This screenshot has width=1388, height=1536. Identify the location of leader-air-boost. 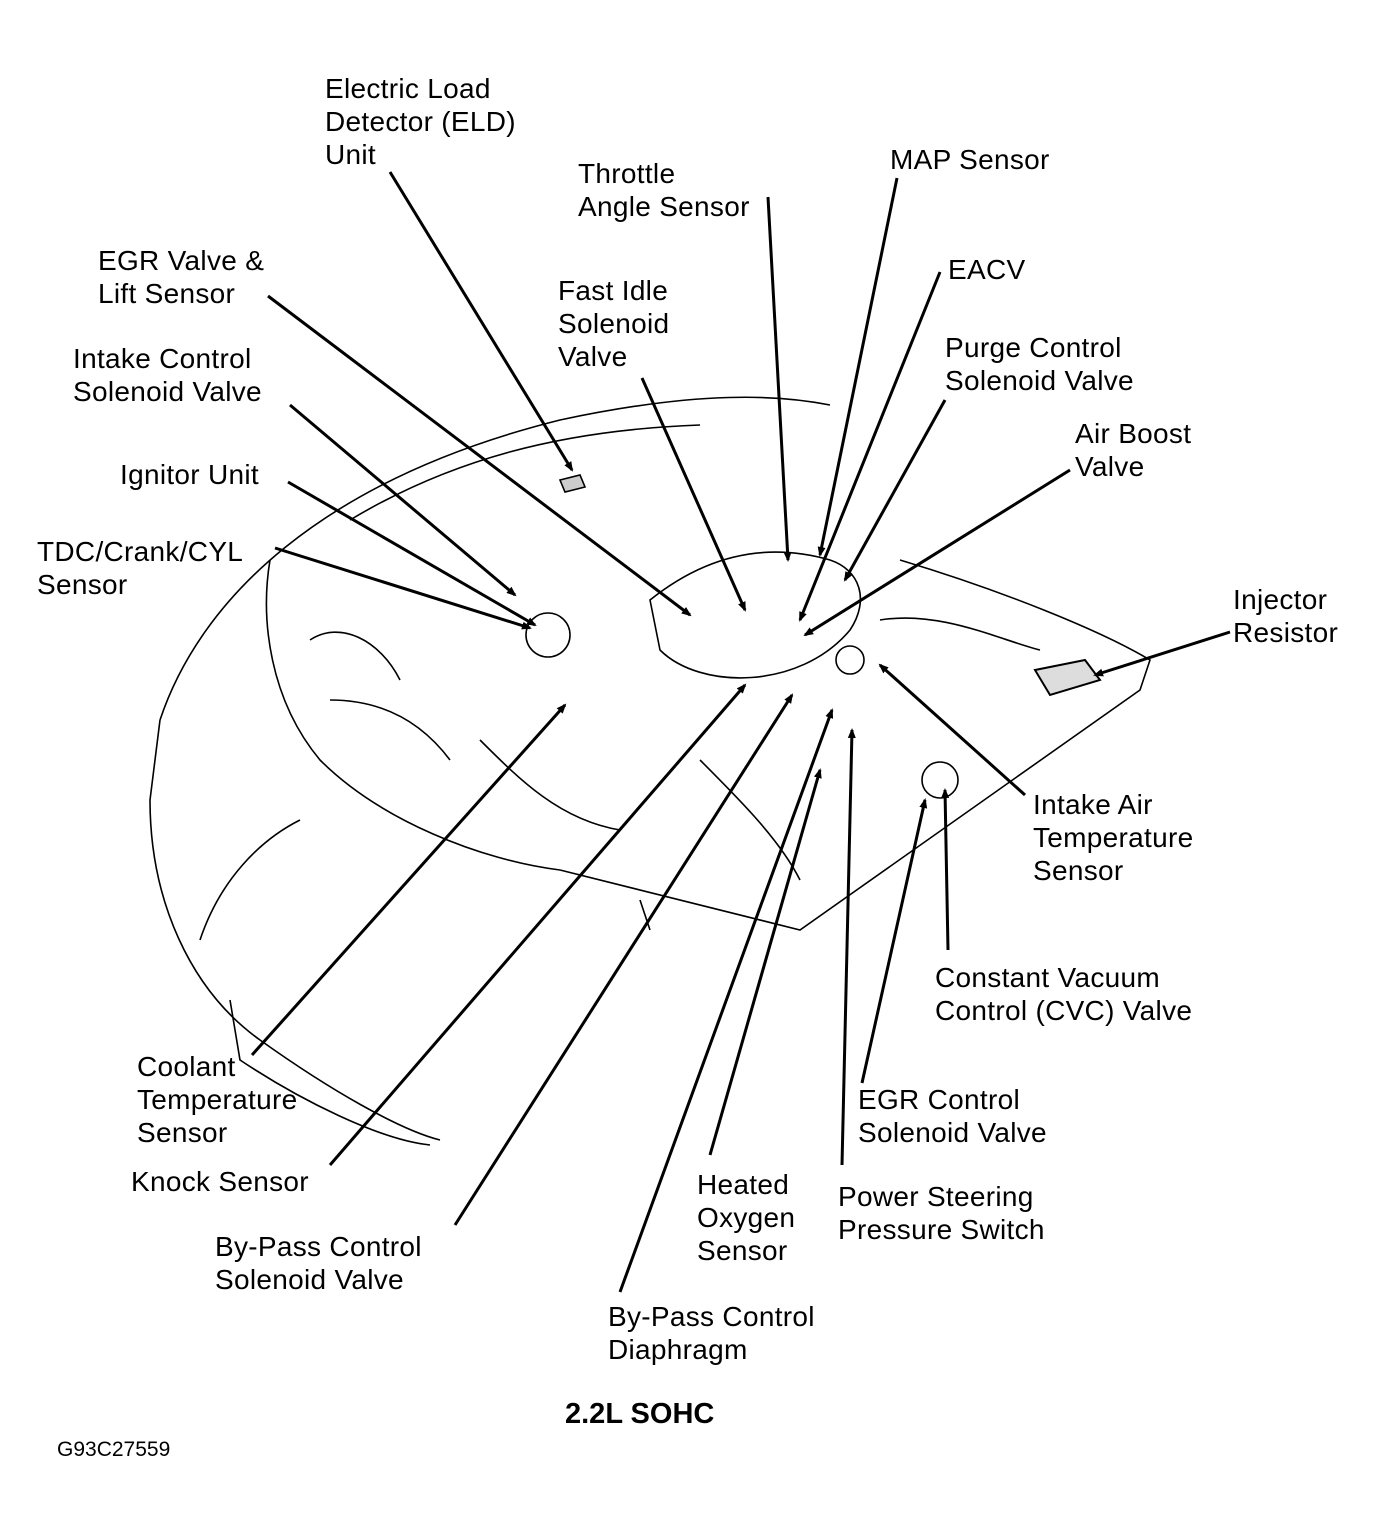
(937, 552).